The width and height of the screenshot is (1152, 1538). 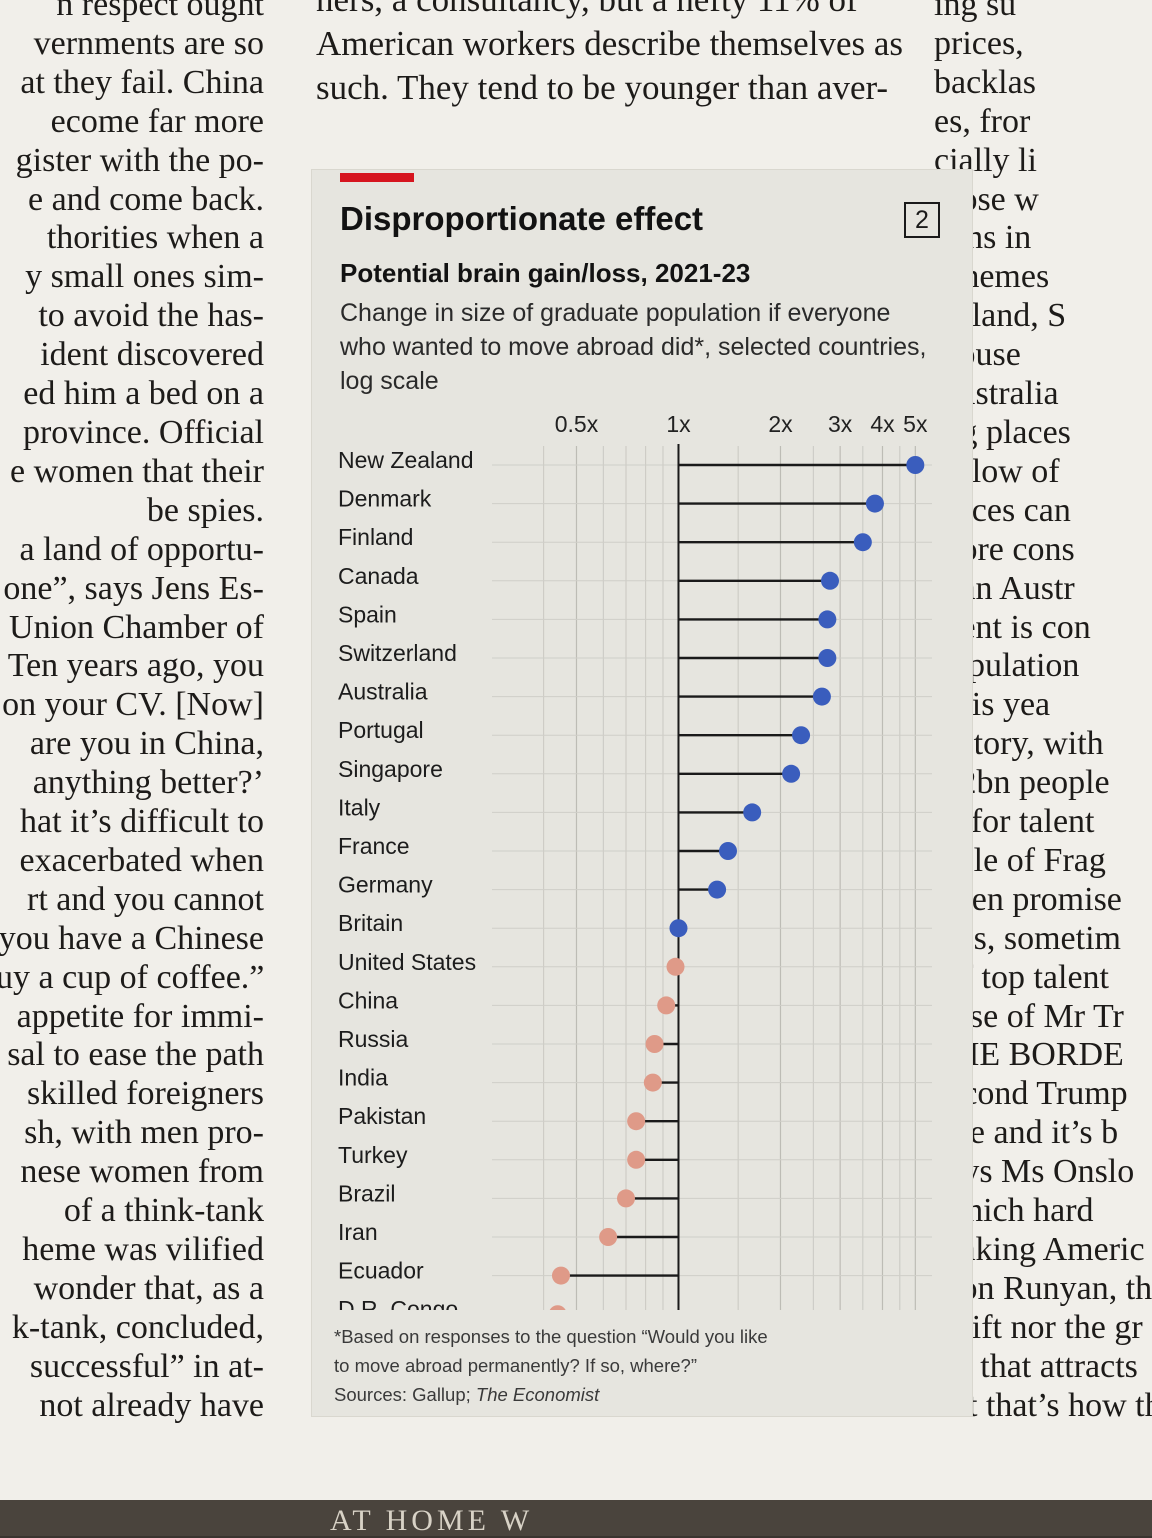 What do you see at coordinates (406, 460) in the screenshot?
I see `country-label: New Zealand` at bounding box center [406, 460].